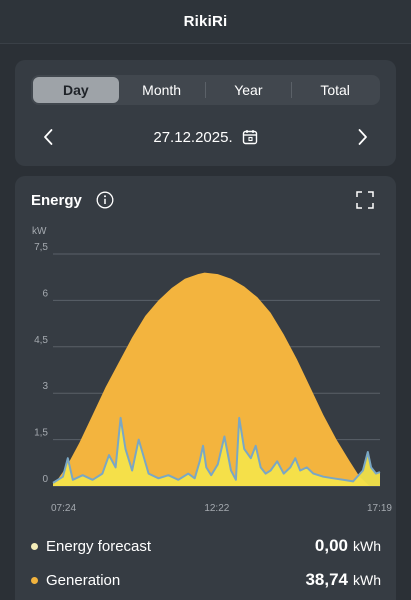 This screenshot has height=600, width=411. What do you see at coordinates (45, 293) in the screenshot?
I see `y-tick-label: 6` at bounding box center [45, 293].